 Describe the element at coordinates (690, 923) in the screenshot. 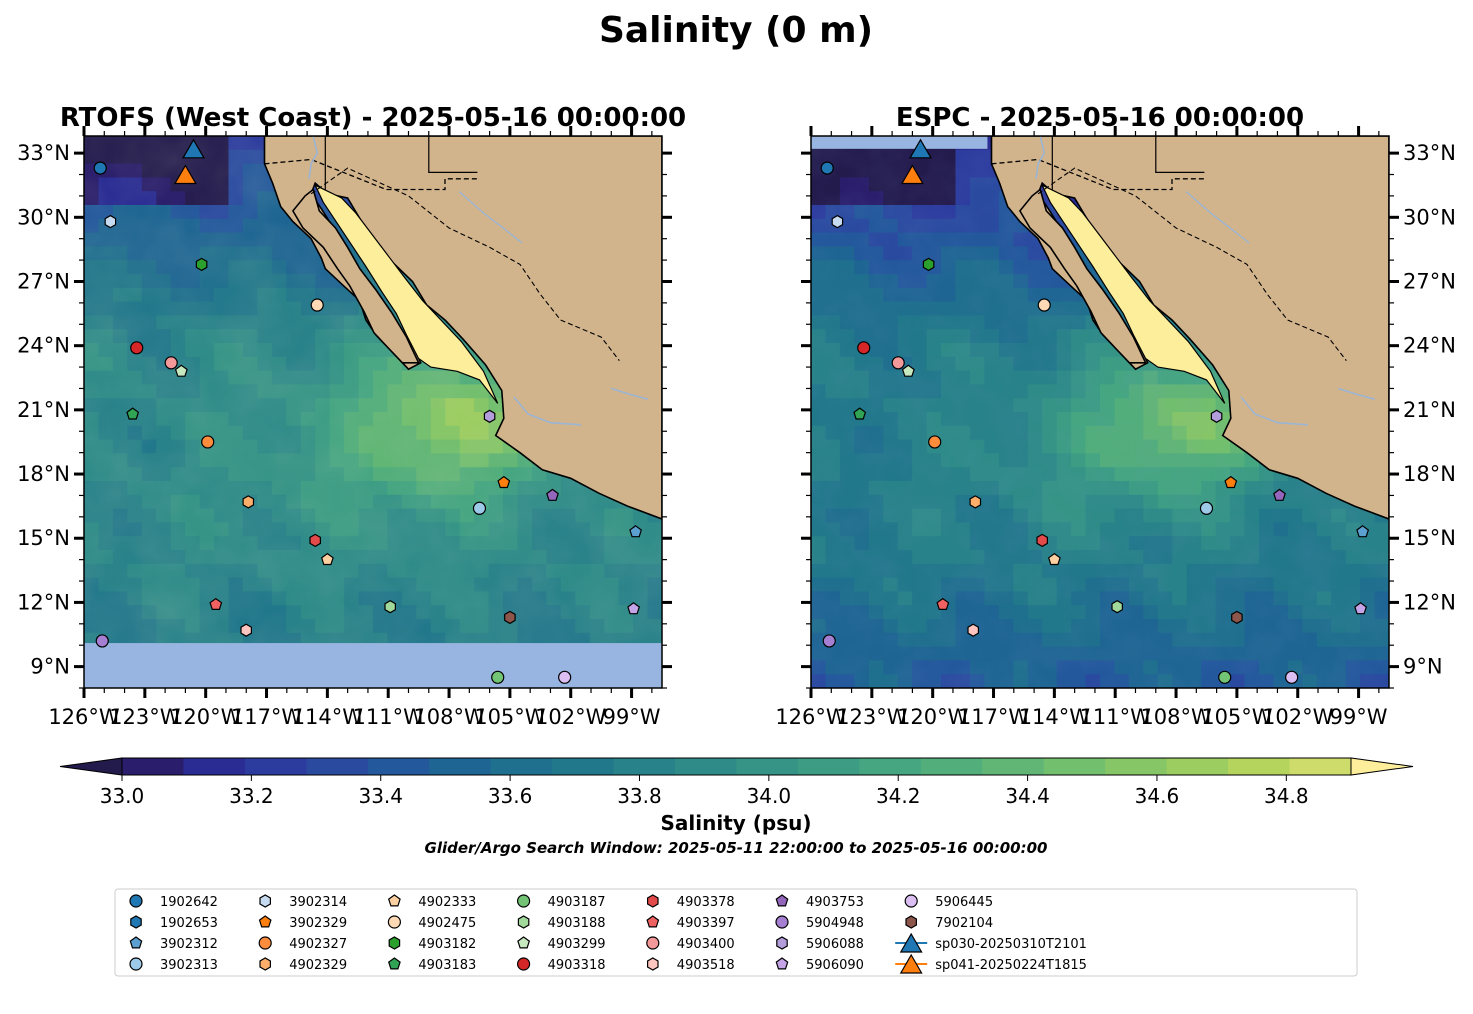

I see `legend-item: 4903397` at that location.